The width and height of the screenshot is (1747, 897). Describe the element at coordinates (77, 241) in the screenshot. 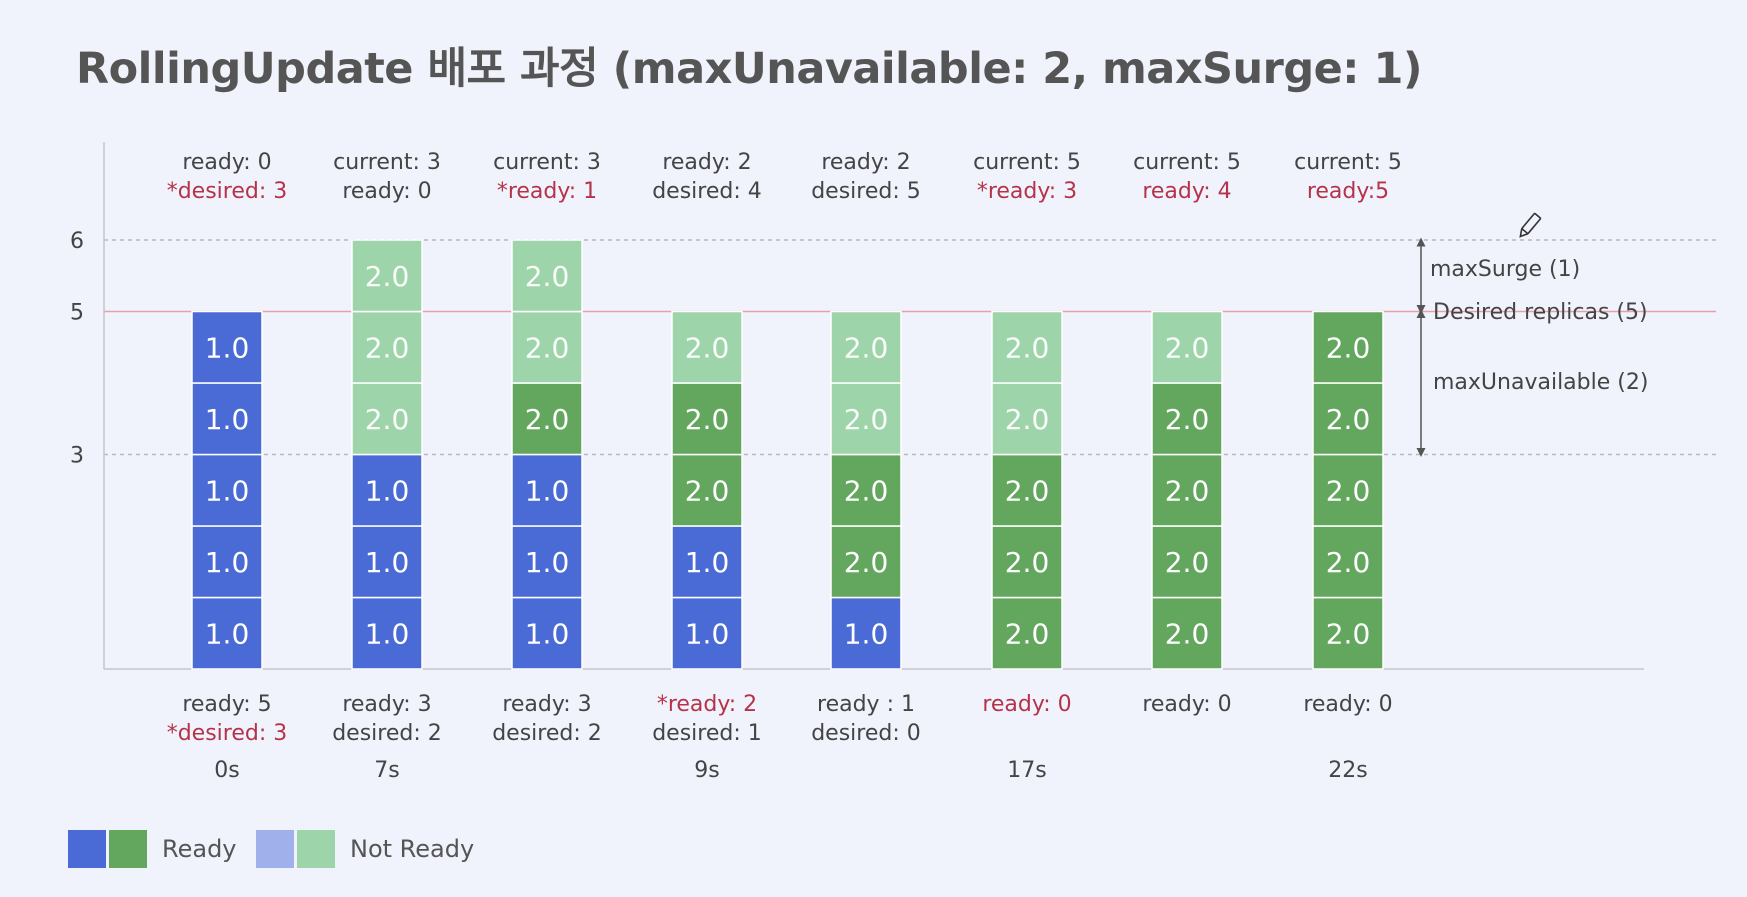

I see `y-tick-label: 6` at that location.